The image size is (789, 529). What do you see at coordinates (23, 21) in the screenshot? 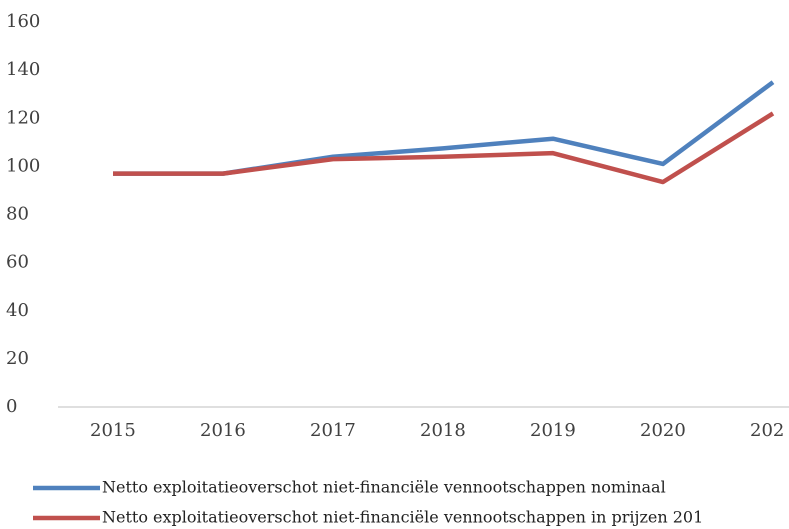
I see `y-tick-label: 160` at bounding box center [23, 21].